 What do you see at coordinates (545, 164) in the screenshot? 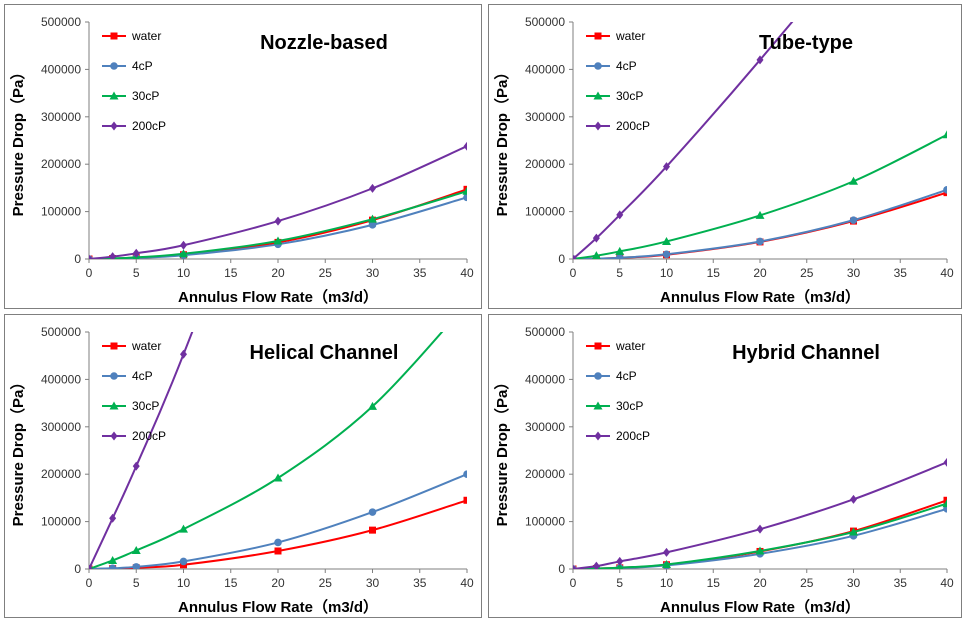
I see `y-tick-label: 200000` at bounding box center [545, 164].